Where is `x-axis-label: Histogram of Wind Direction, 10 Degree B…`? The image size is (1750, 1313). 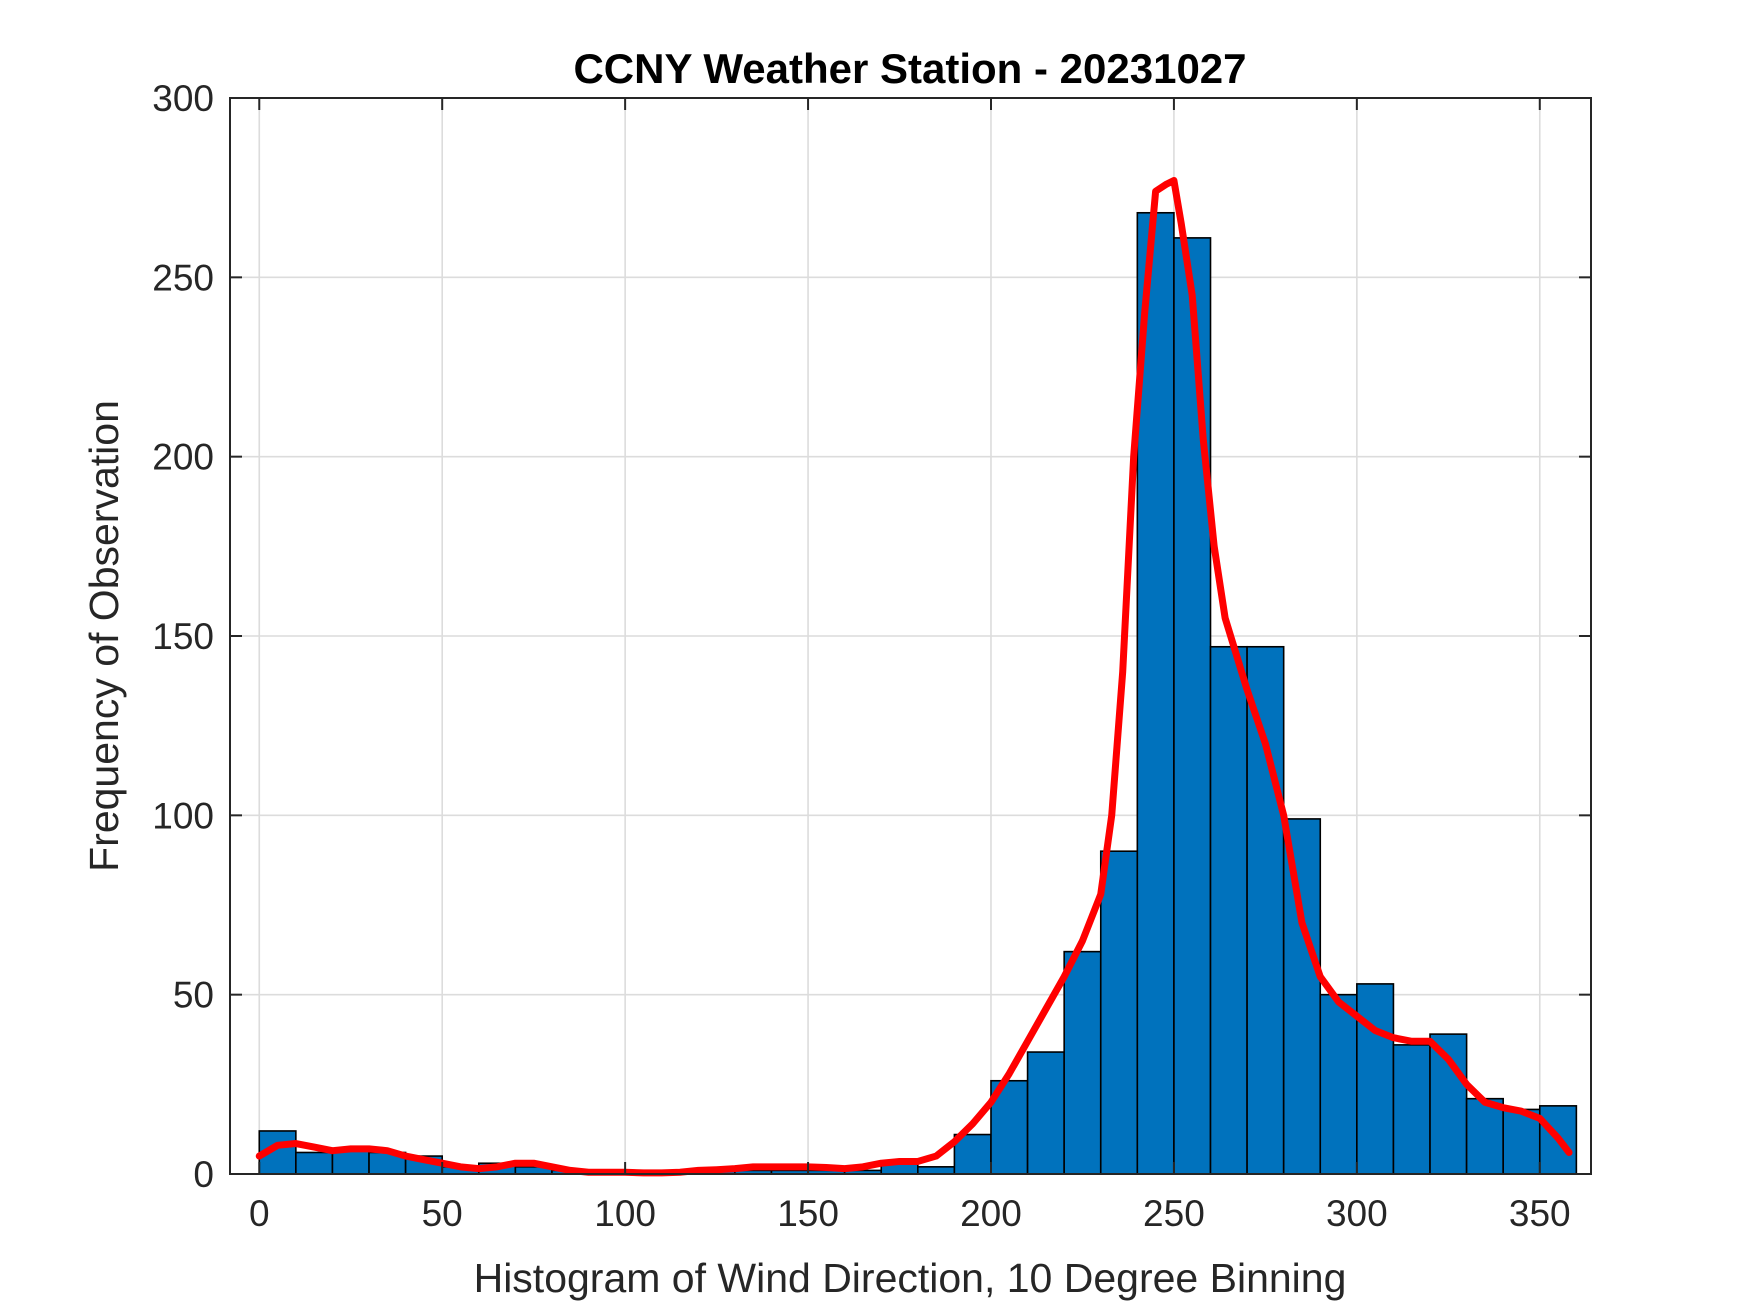
x-axis-label: Histogram of Wind Direction, 10 Degree B… is located at coordinates (910, 1278).